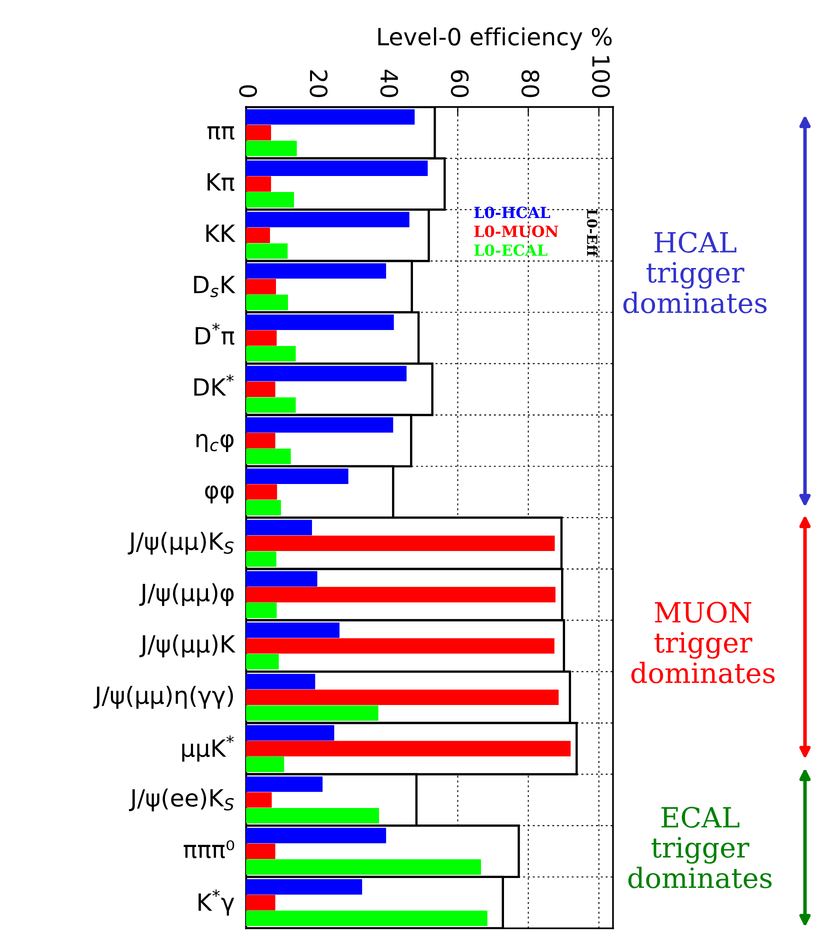  I want to click on text: L0-Eff, so click(592, 233).